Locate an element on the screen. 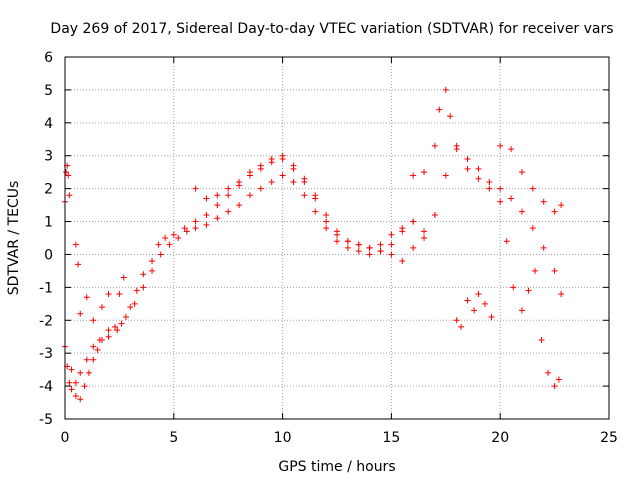 This screenshot has height=480, width=640. series-trace-d is located at coordinates (487, 196).